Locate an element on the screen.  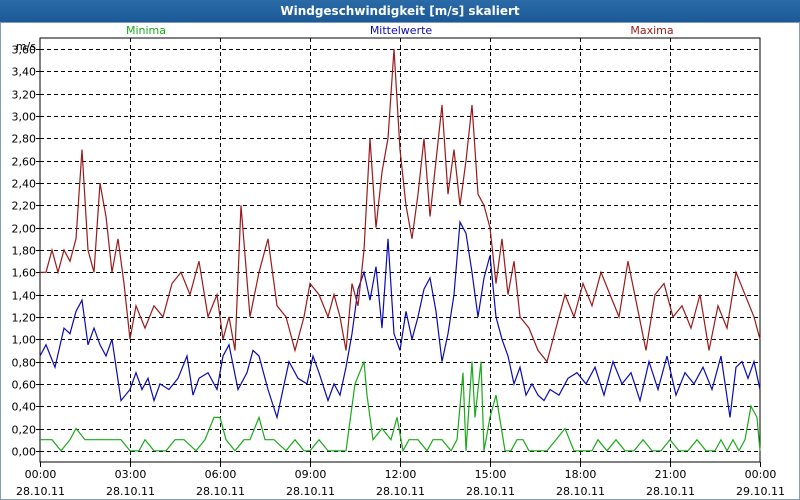
y-tick-label: 3,00 is located at coordinates (24, 117).